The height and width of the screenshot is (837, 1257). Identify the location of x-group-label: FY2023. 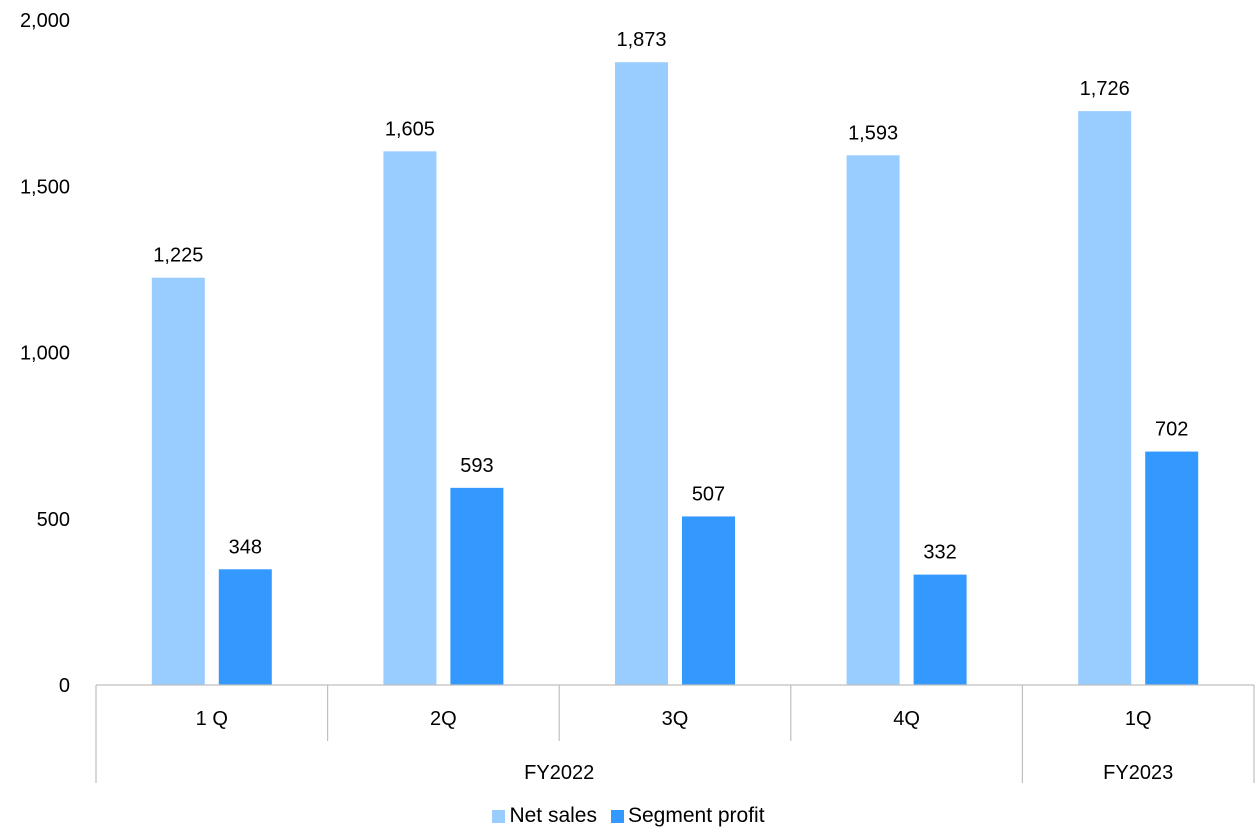
(1138, 773).